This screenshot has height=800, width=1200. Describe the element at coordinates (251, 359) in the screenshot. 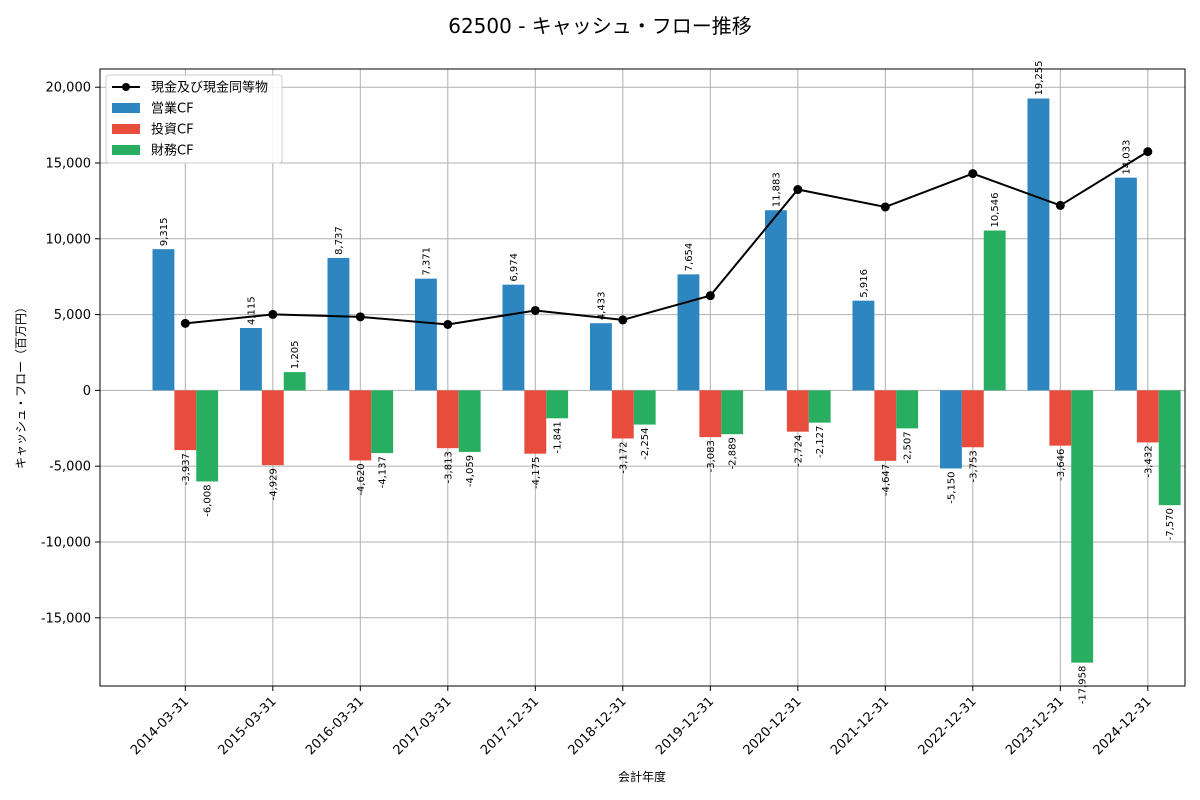

I see `bar: 営業CF 2015-03-31: 4,115` at that location.